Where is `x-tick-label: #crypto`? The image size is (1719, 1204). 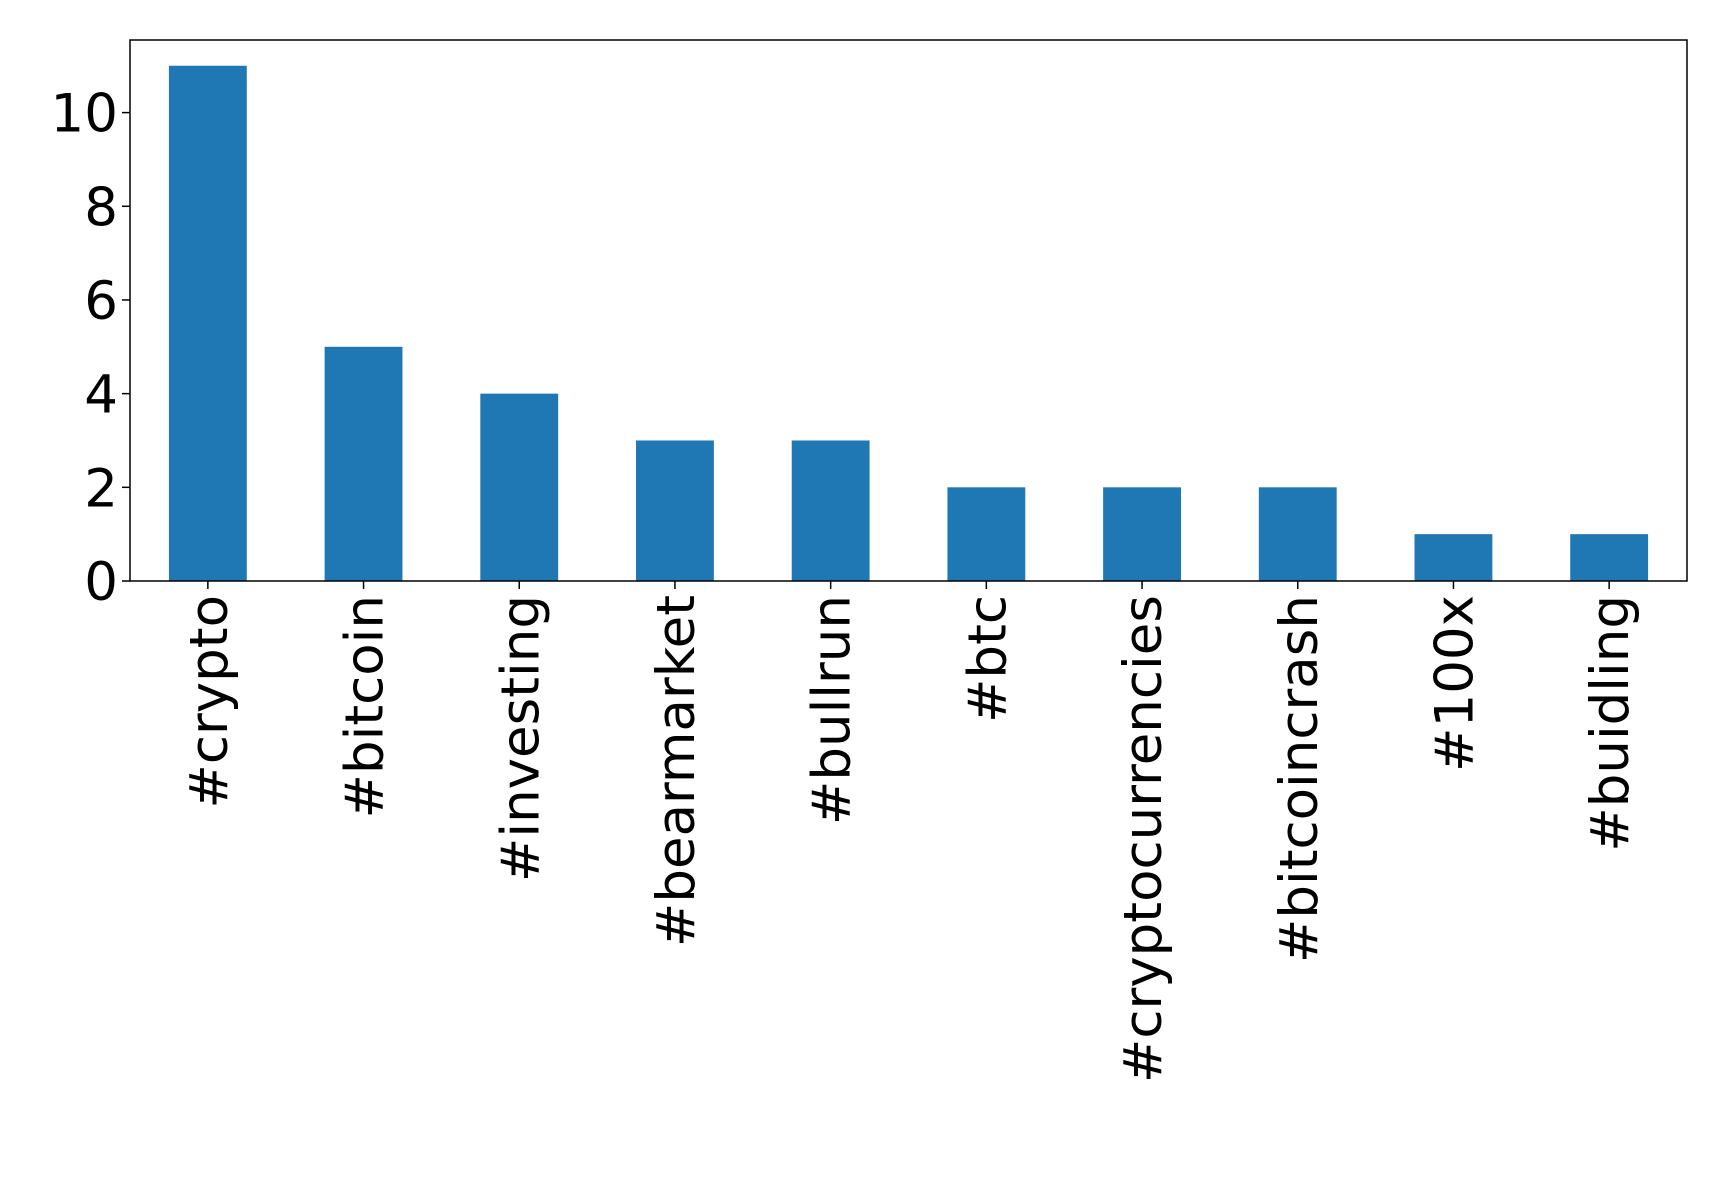
x-tick-label: #crypto is located at coordinates (209, 702).